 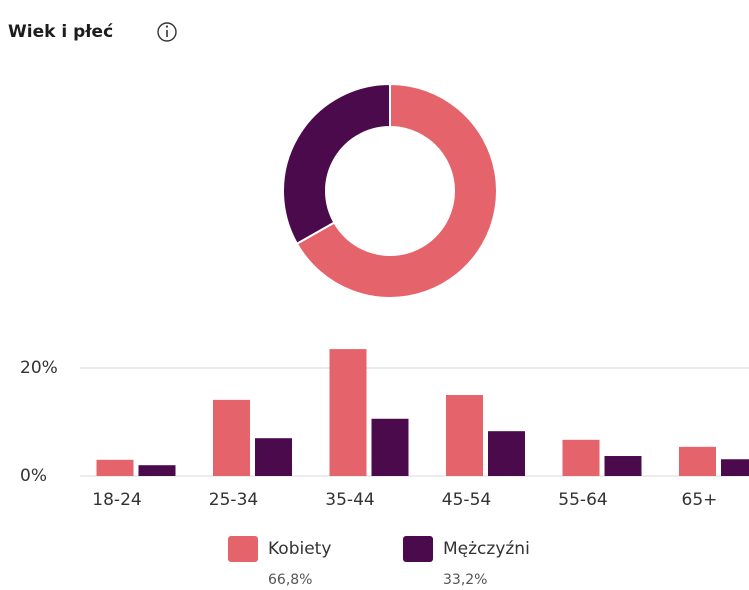 What do you see at coordinates (349, 500) in the screenshot?
I see `x-tick-label: 35-44` at bounding box center [349, 500].